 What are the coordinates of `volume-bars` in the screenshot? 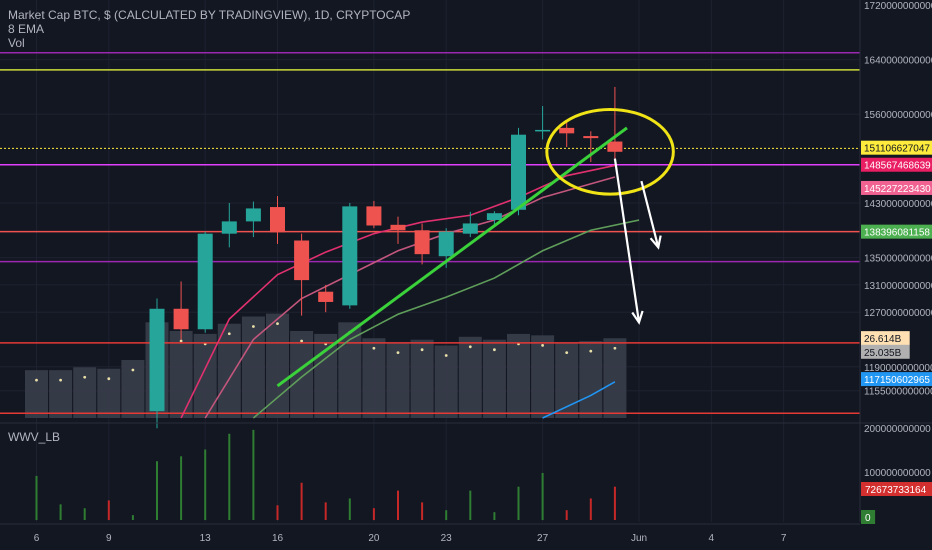 It's located at (326, 365).